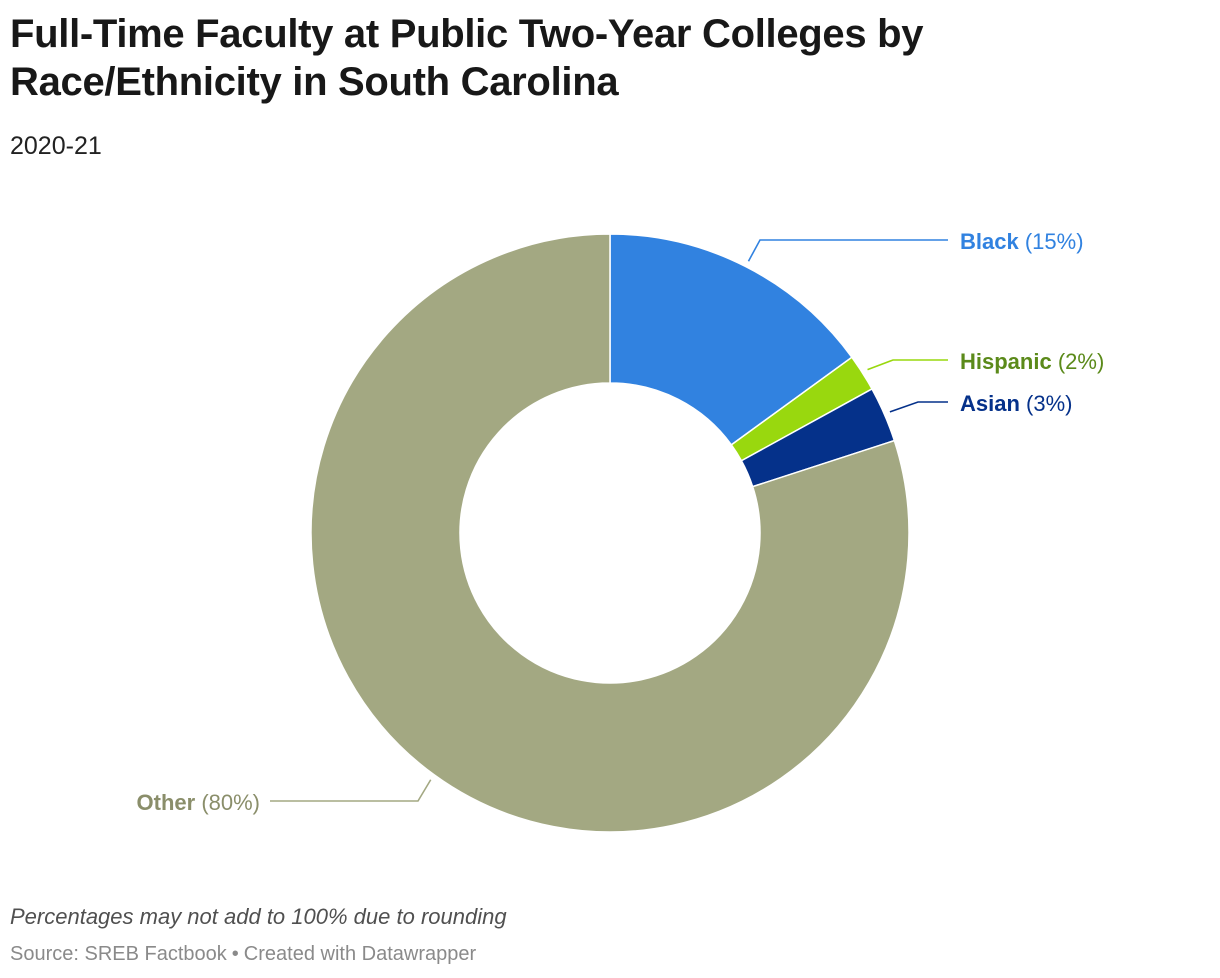  I want to click on chart-subtitle: 2020-21, so click(56, 146).